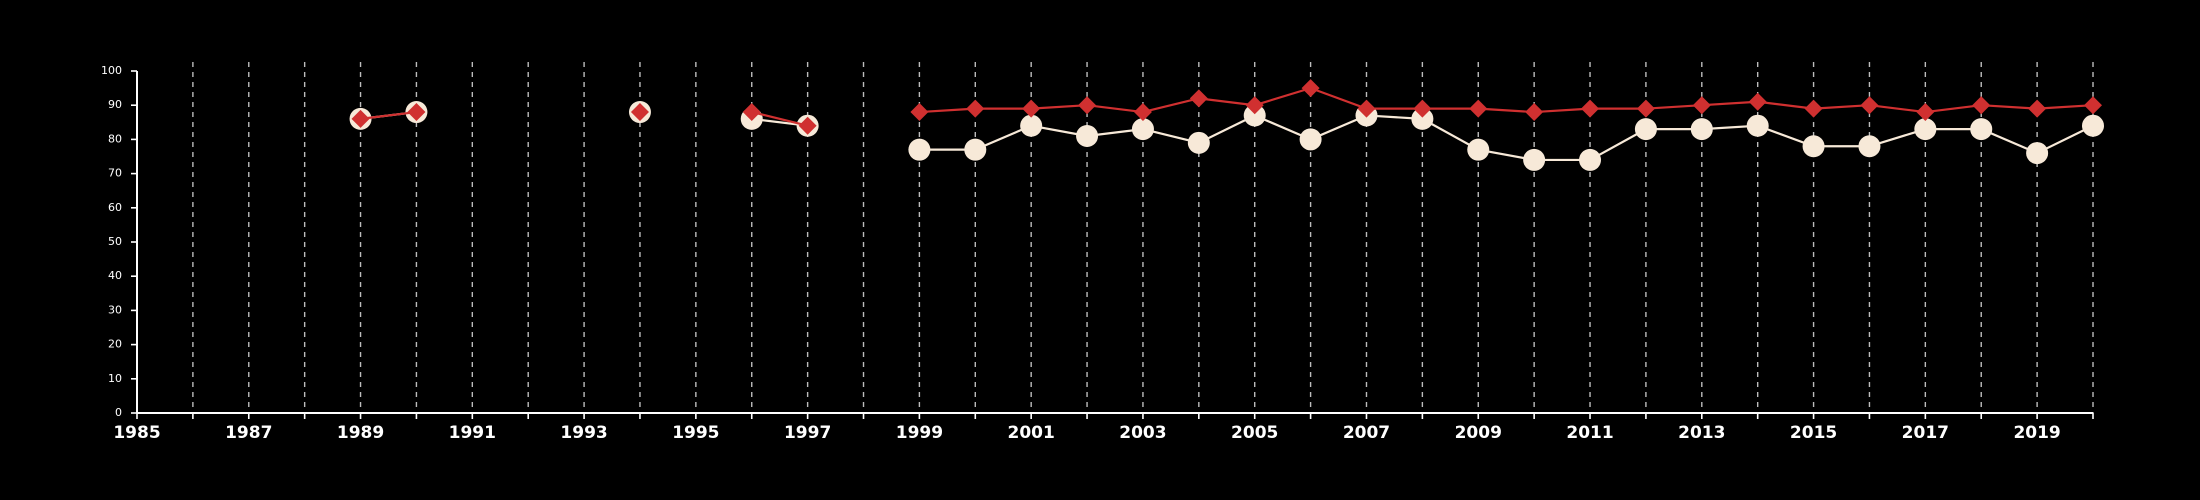  Describe the element at coordinates (115, 173) in the screenshot. I see `y-tick-label-70: 70` at that location.